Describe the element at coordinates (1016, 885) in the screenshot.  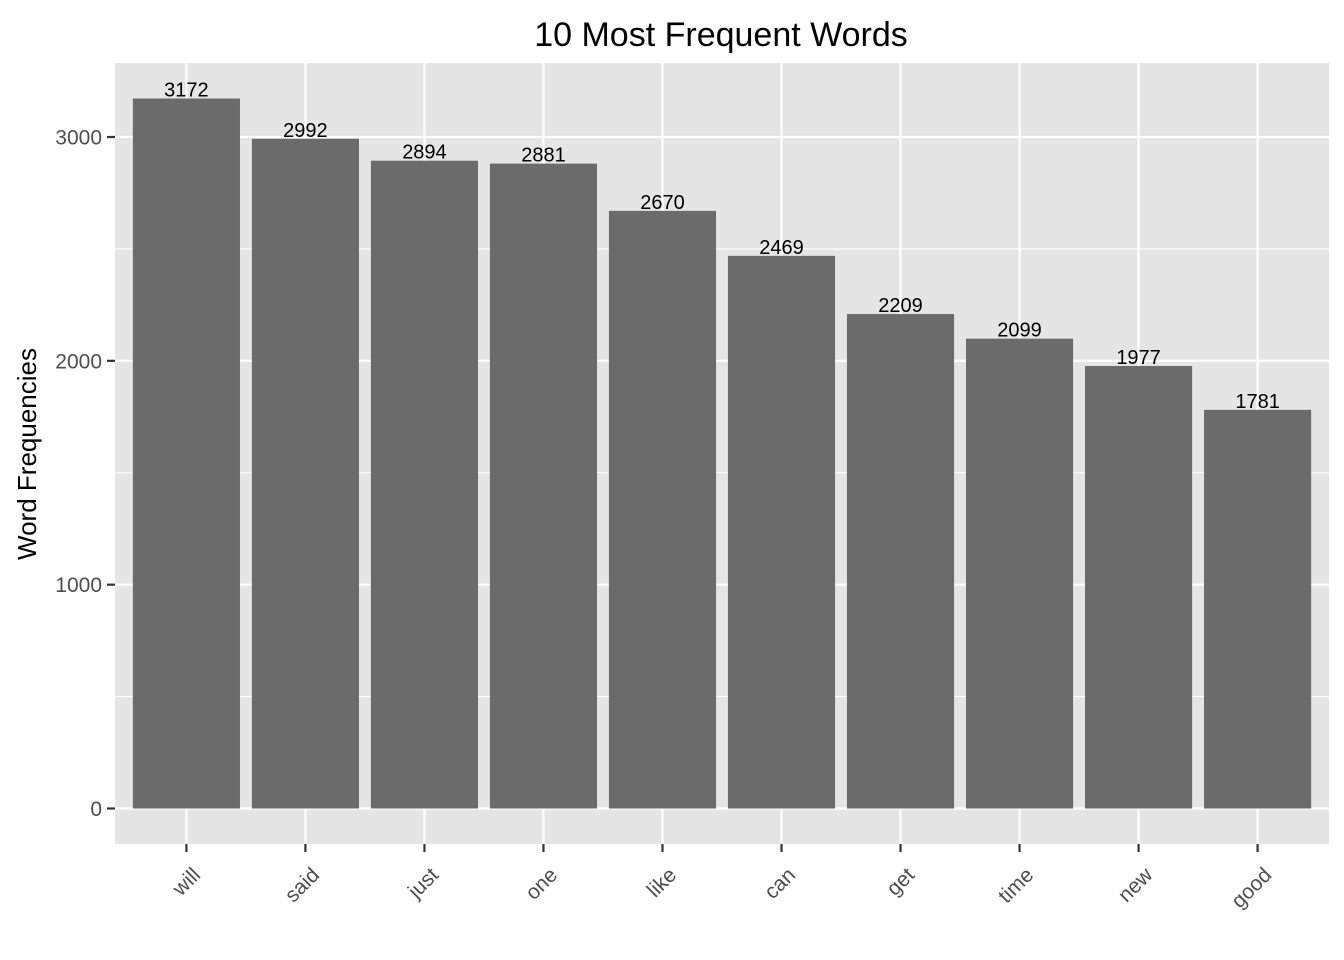
I see `x-tick-label: time` at that location.